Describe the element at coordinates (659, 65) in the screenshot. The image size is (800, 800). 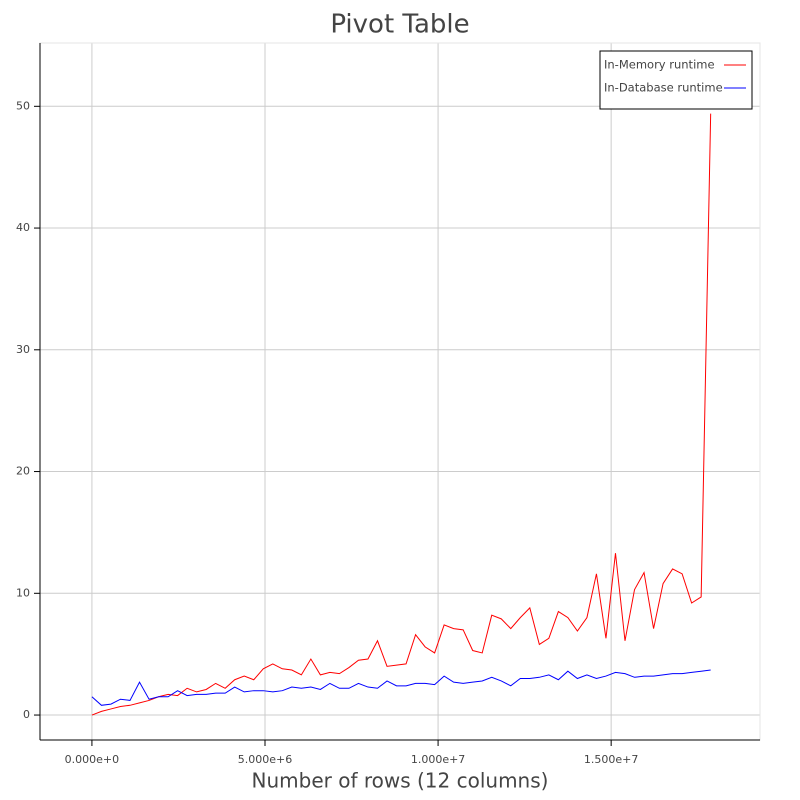
I see `legend-label: In-Memory runtime` at that location.